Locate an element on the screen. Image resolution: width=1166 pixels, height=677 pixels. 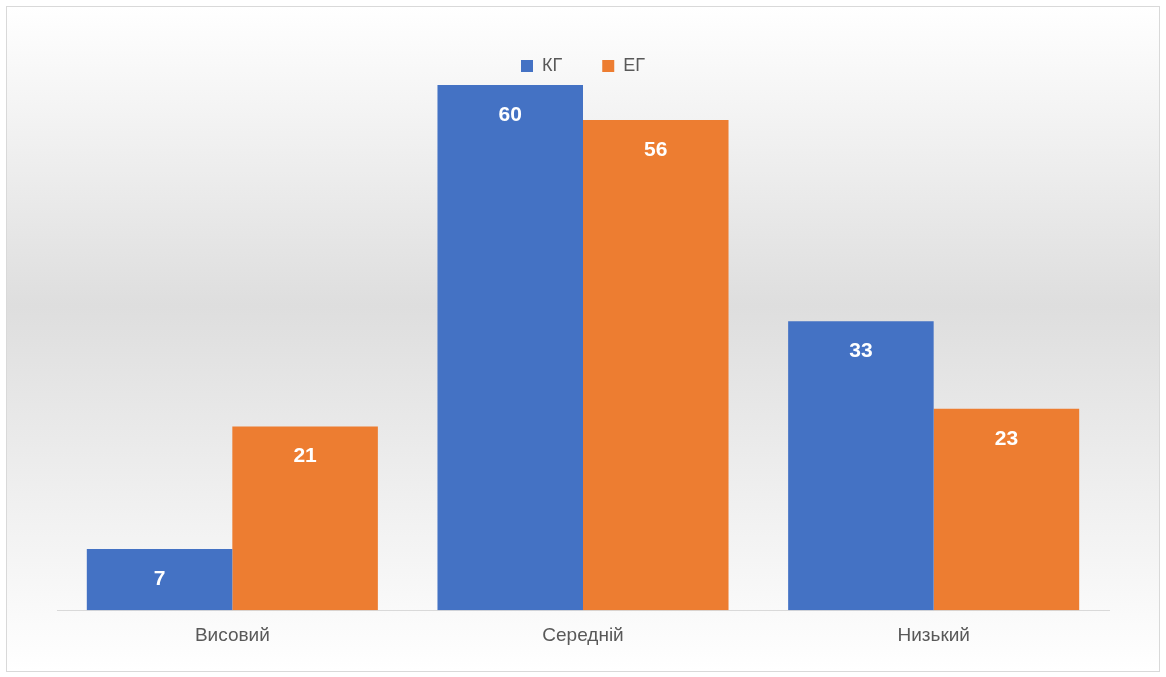
legend-label: КГ is located at coordinates (552, 64).